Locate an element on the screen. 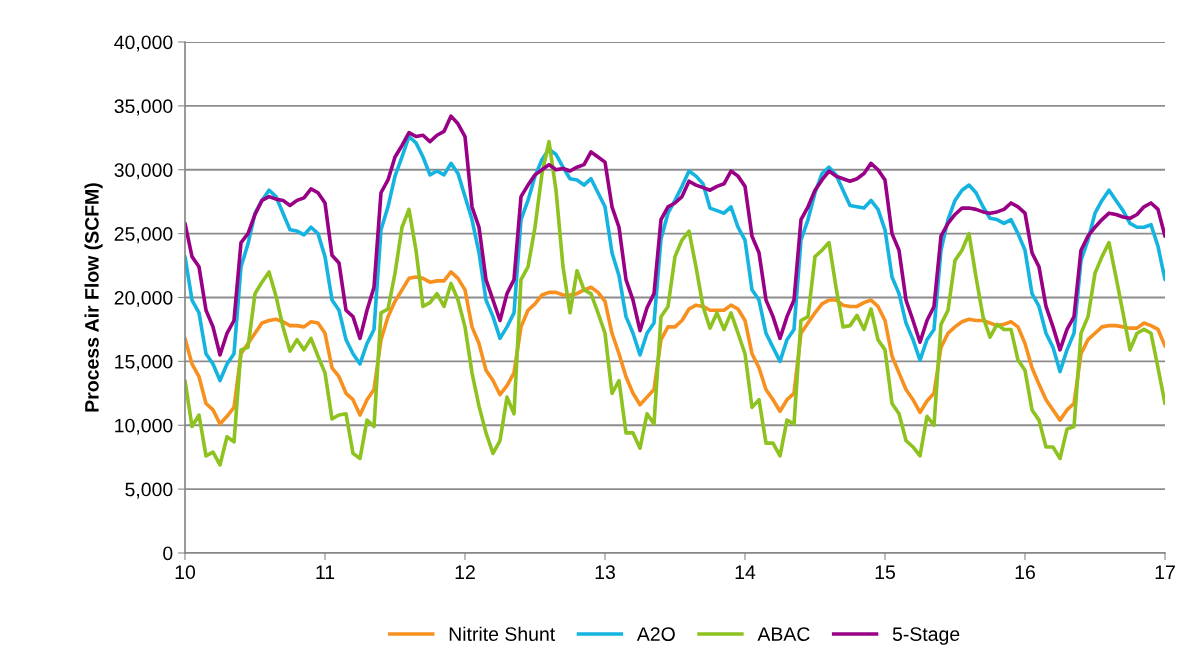 This screenshot has height=672, width=1196. x-tick-label: 11 is located at coordinates (325, 572).